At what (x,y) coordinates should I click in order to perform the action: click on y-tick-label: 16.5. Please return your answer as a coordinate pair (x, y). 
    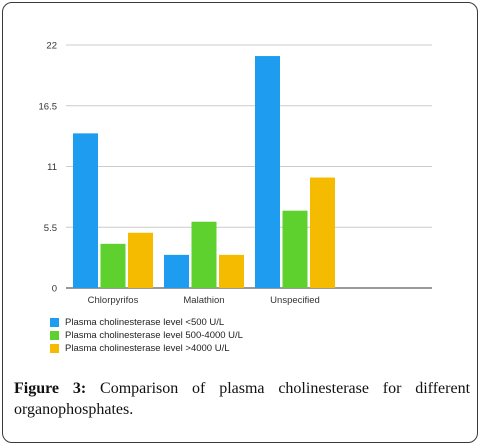
    Looking at the image, I should click on (48, 106).